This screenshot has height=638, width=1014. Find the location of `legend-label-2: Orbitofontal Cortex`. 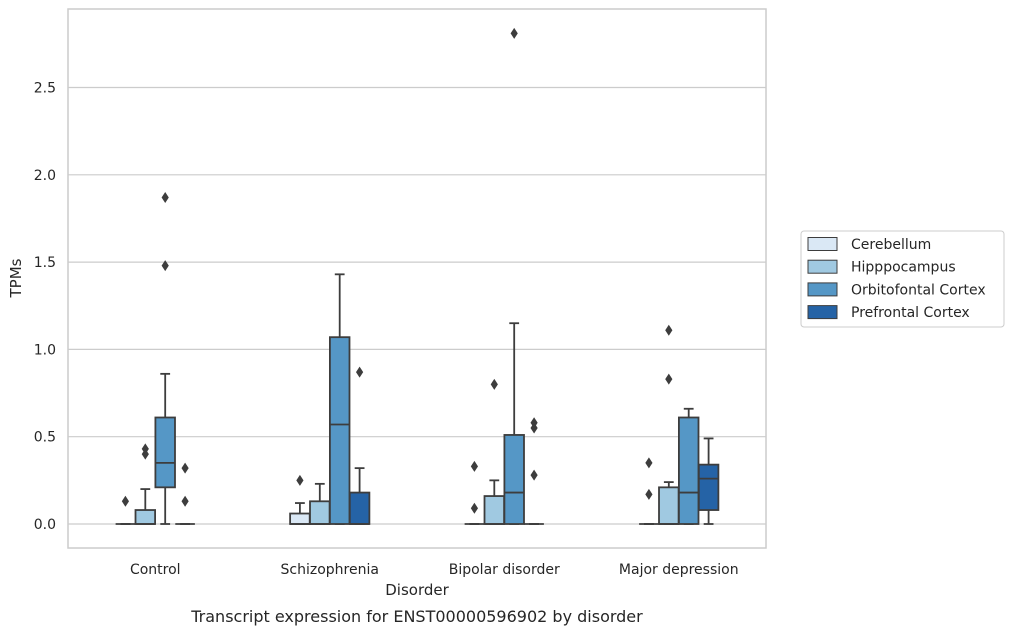

legend-label-2: Orbitofontal Cortex is located at coordinates (918, 290).